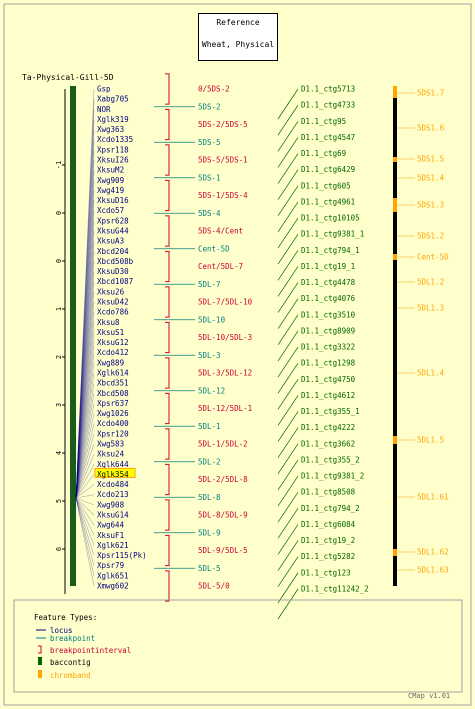 The height and width of the screenshot is (709, 475). What do you see at coordinates (113, 342) in the screenshot?
I see `locus-label: XksuG12` at bounding box center [113, 342].